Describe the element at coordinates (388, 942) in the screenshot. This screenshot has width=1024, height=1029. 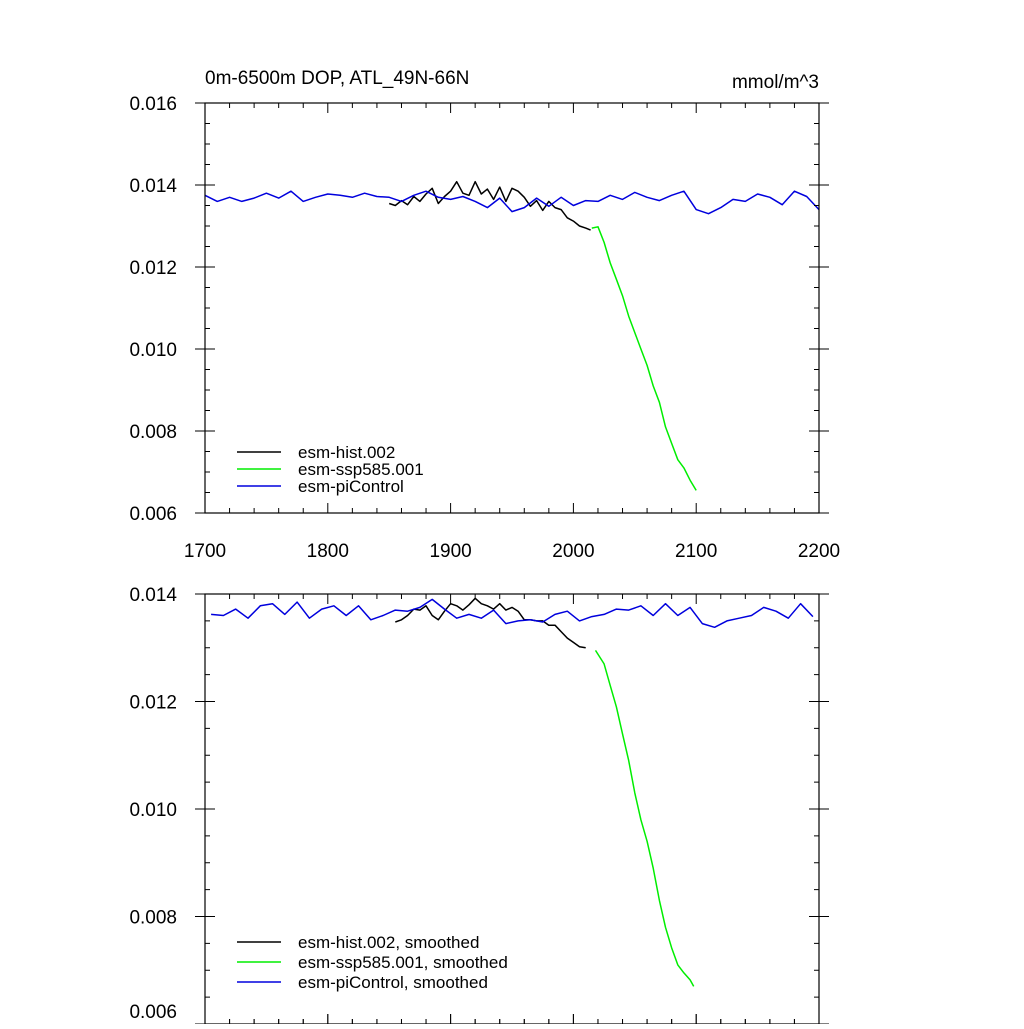
I see `bot-legend-label-0: esm-hist.002, smoothed` at that location.